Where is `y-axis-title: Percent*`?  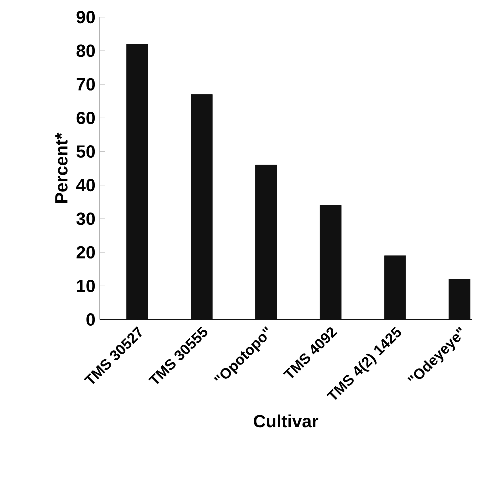 y-axis-title: Percent* is located at coordinates (62, 168).